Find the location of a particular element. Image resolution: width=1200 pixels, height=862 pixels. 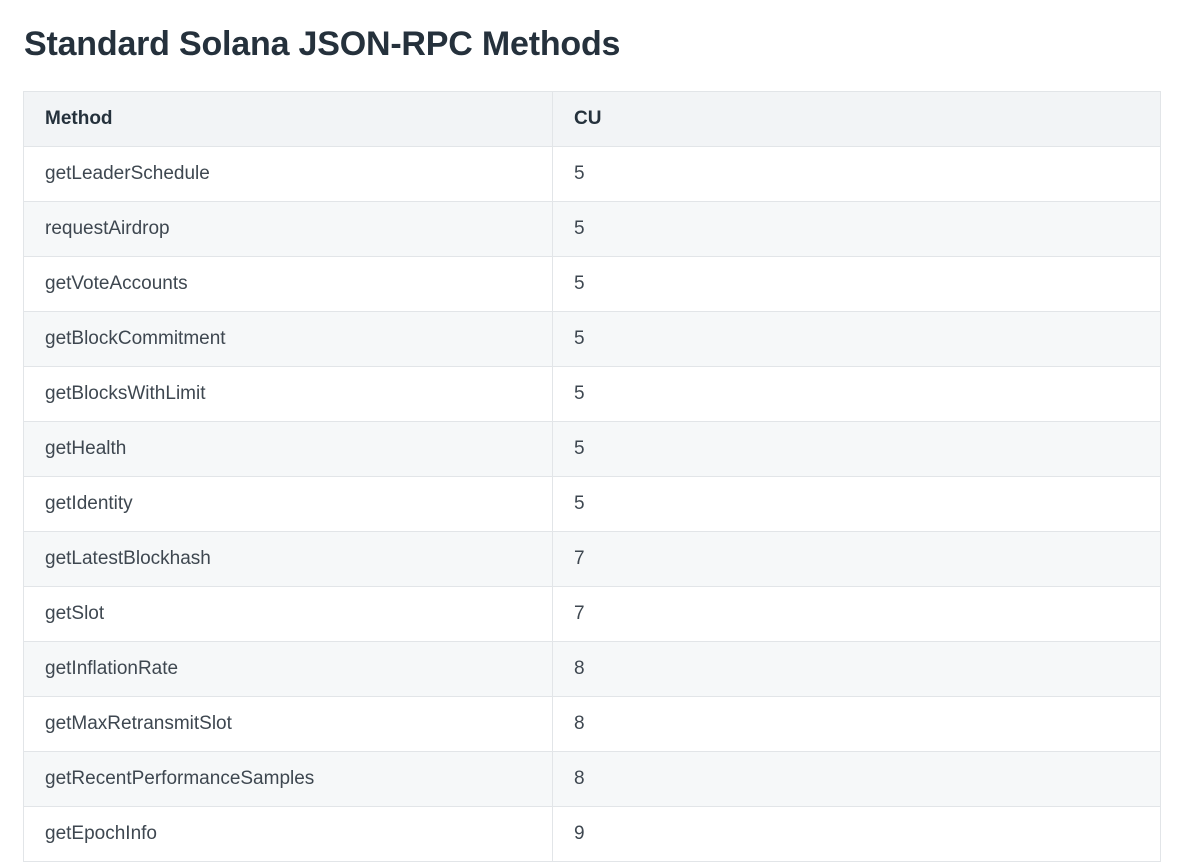

table-row: getInflationRate 8 is located at coordinates (592, 668).